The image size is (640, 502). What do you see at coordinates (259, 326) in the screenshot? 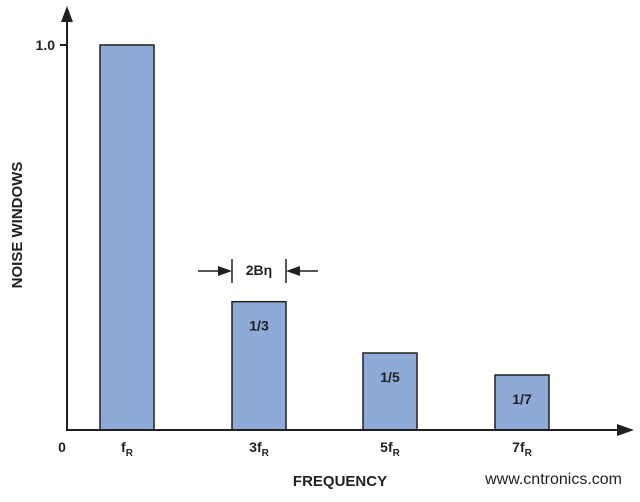
I see `bar-label: 1/3` at bounding box center [259, 326].